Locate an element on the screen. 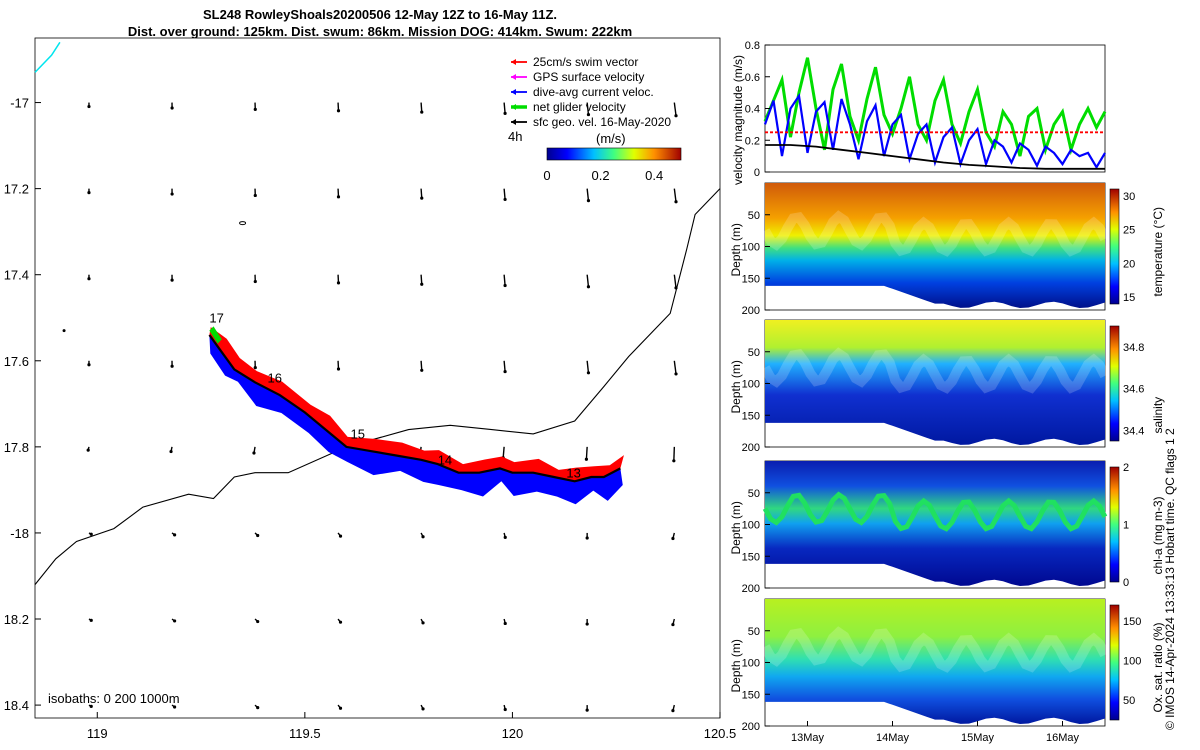  map-y-tick-label: -17 is located at coordinates (19, 103).